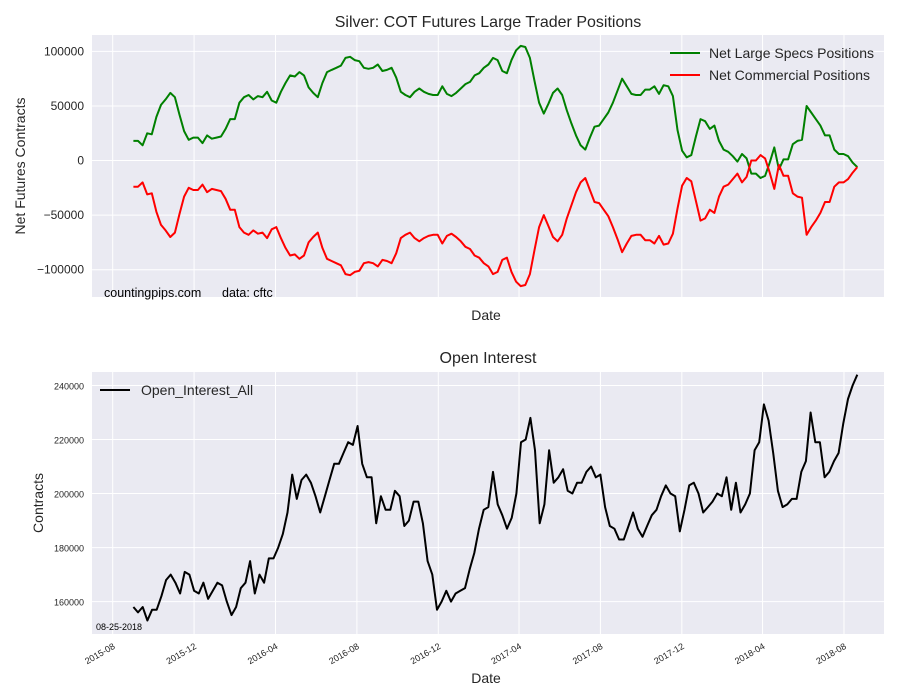 Image resolution: width=900 pixels, height=700 pixels. I want to click on x-tick-label: 2017-04, so click(506, 653).